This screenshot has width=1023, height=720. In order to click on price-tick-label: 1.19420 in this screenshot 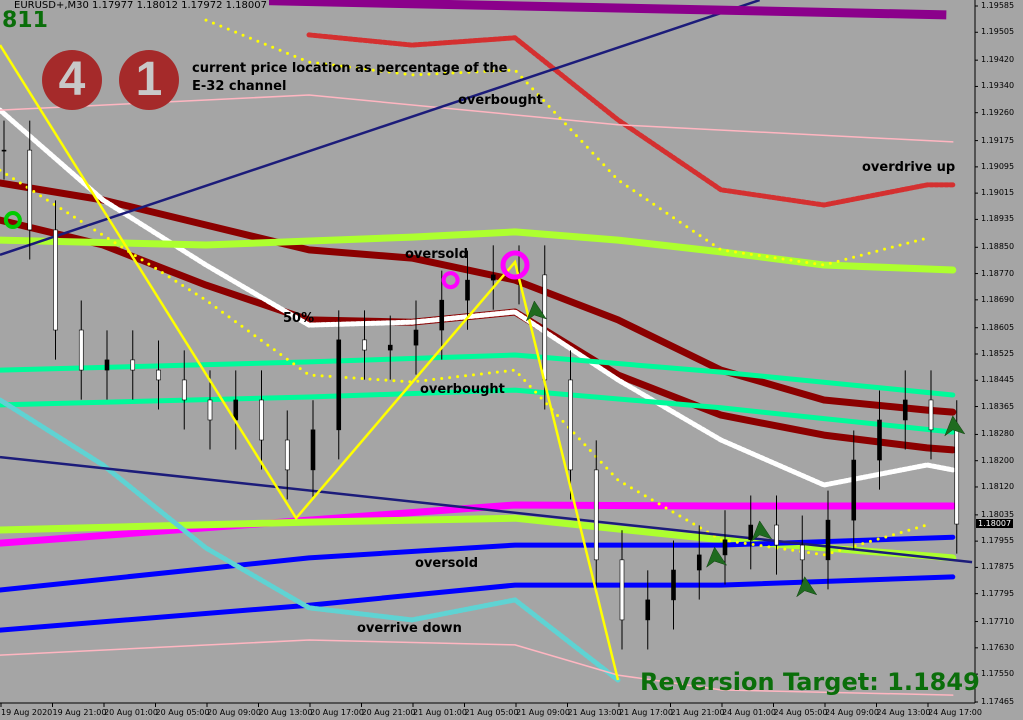, I will do `click(998, 60)`.